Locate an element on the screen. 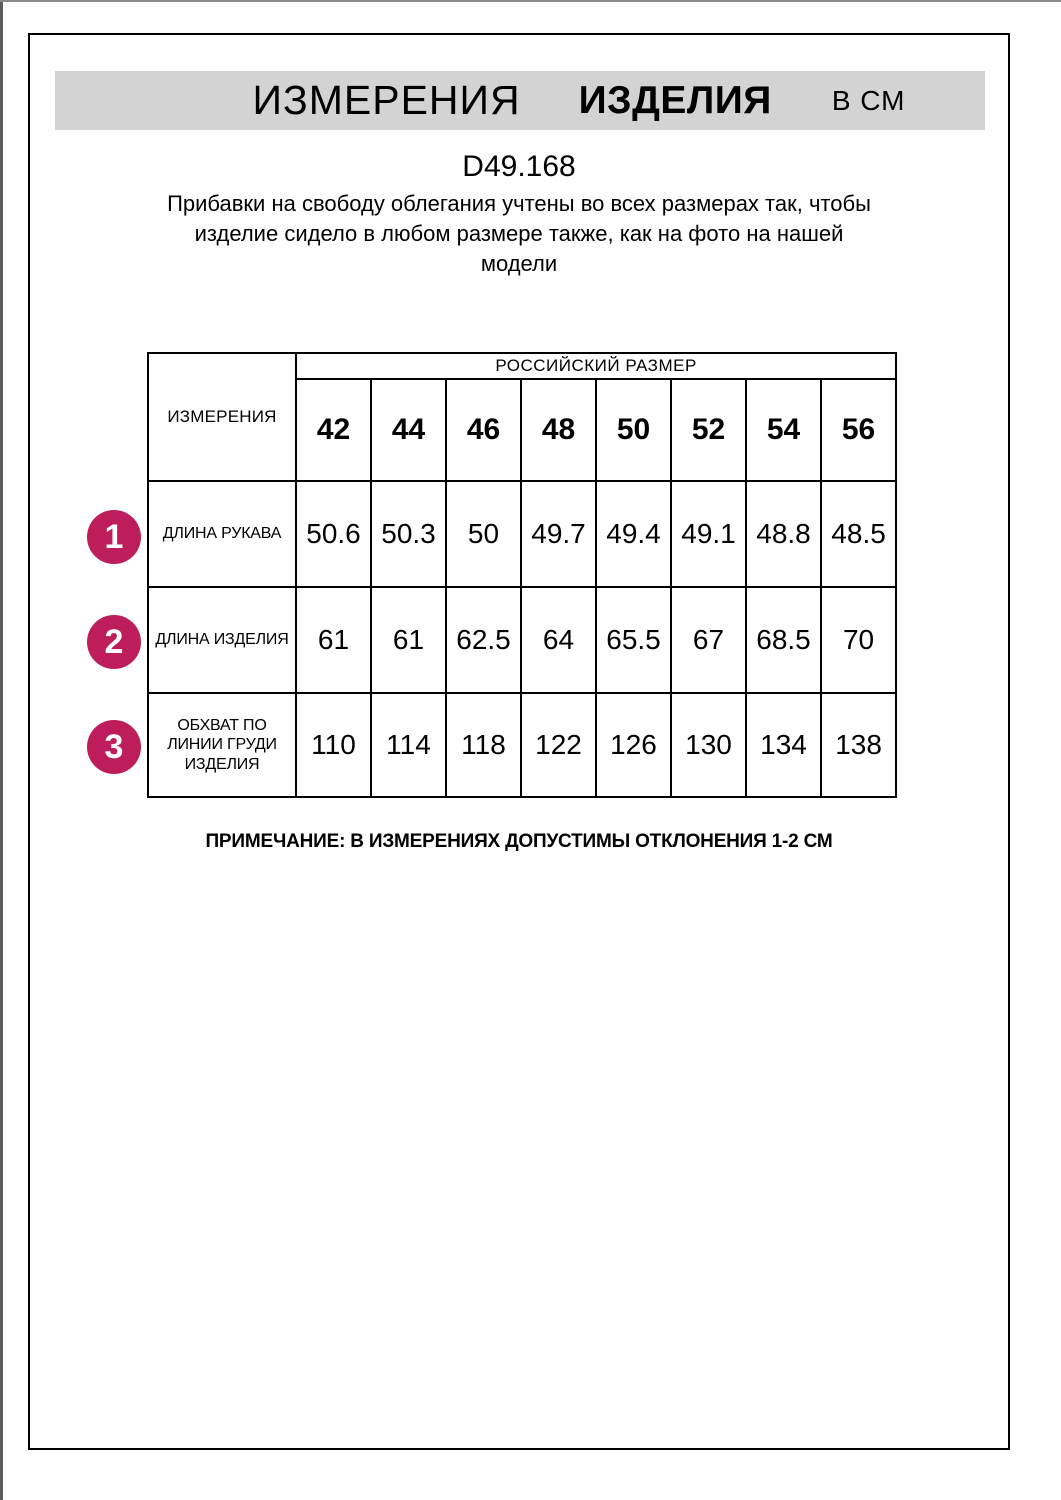 The image size is (1061, 1500). row-label-cell: ДЛИНА ИЗДЕЛИЯ is located at coordinates (222, 640).